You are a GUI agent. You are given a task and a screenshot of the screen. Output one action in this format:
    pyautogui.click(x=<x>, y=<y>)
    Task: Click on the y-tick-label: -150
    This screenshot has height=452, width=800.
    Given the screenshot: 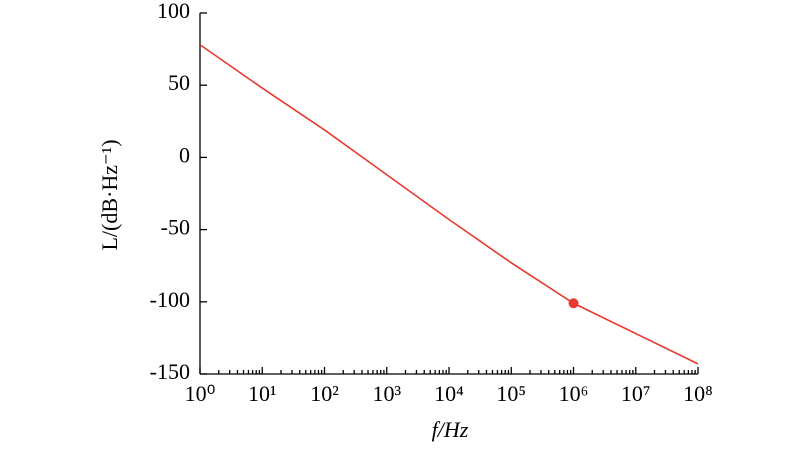 What is the action you would take?
    pyautogui.click(x=170, y=371)
    